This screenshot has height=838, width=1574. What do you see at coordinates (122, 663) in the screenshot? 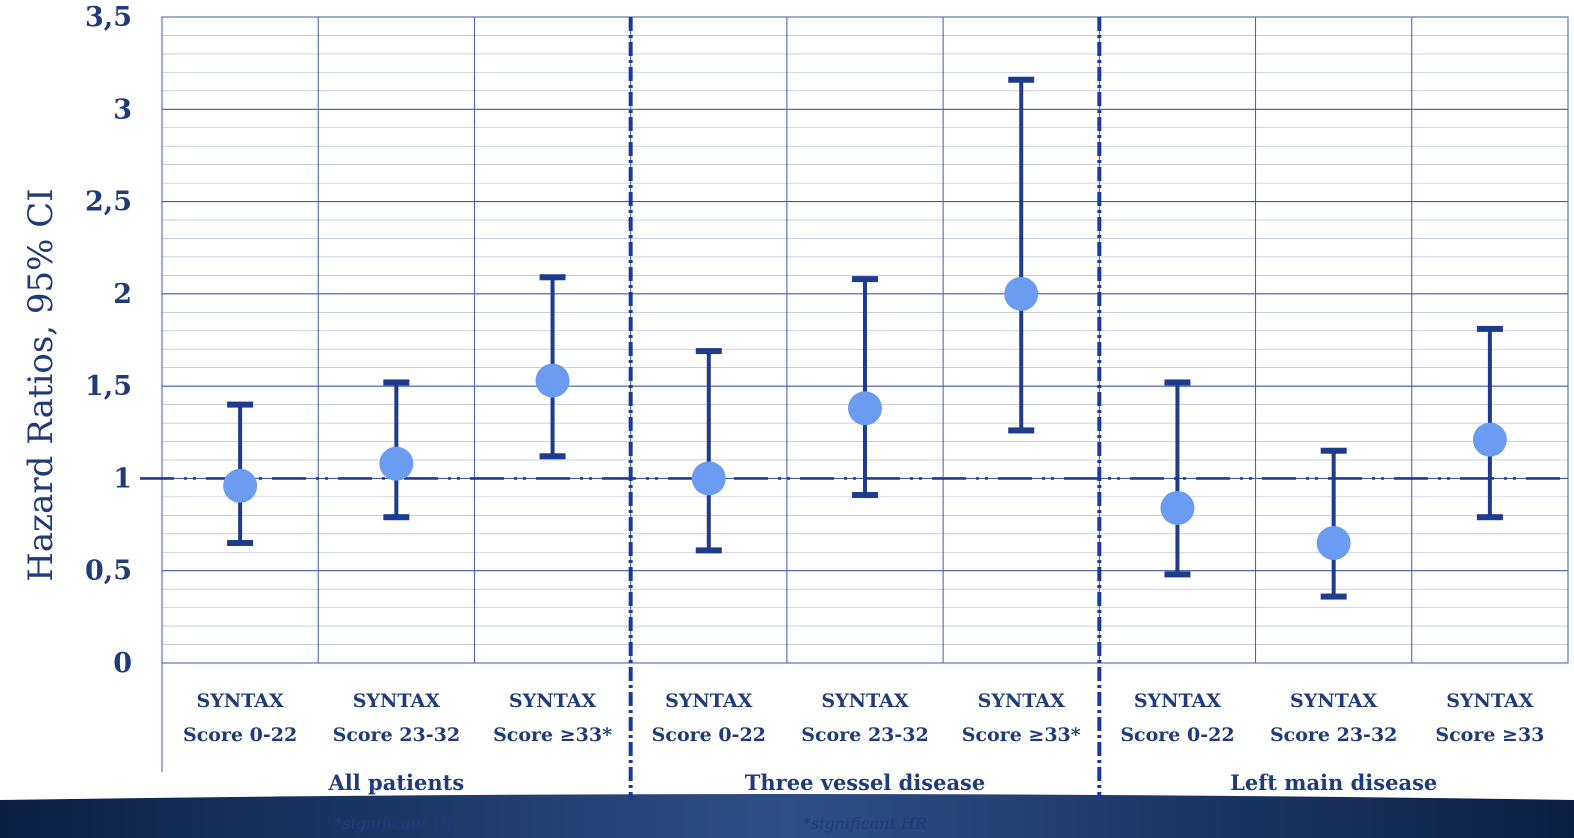
I see `y-tick-label: 0` at bounding box center [122, 663].